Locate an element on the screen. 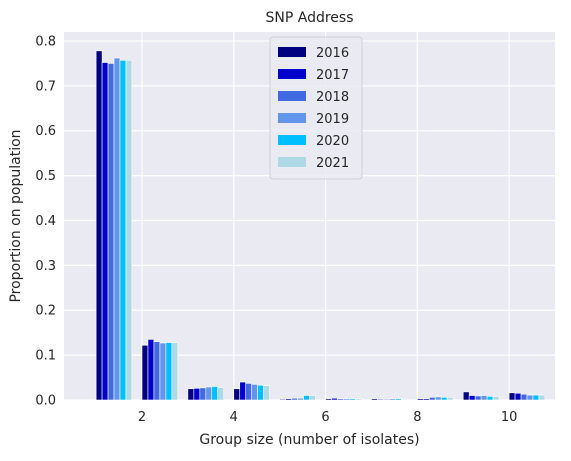 The image size is (571, 461). x-tick-label: 8 is located at coordinates (417, 417).